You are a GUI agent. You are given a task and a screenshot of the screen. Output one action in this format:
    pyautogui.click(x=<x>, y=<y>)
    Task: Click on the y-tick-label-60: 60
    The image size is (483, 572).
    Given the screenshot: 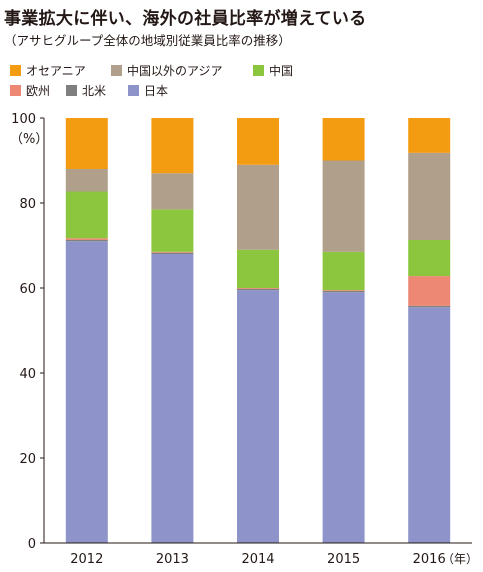 What is the action you would take?
    pyautogui.click(x=27, y=289)
    